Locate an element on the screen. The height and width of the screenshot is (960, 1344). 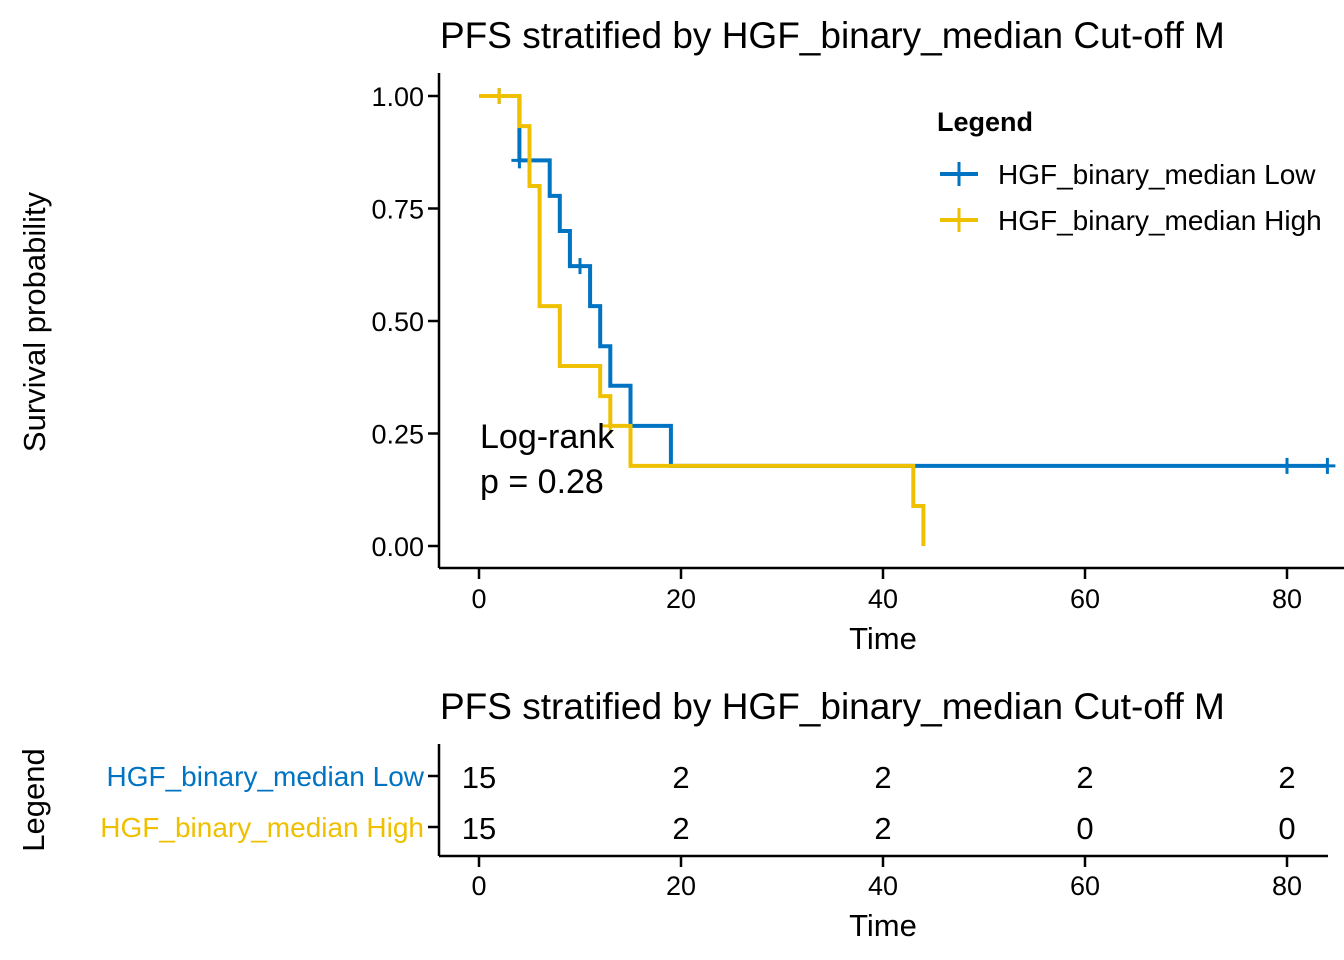
risk-x-tick-label: 0 is located at coordinates (478, 886).